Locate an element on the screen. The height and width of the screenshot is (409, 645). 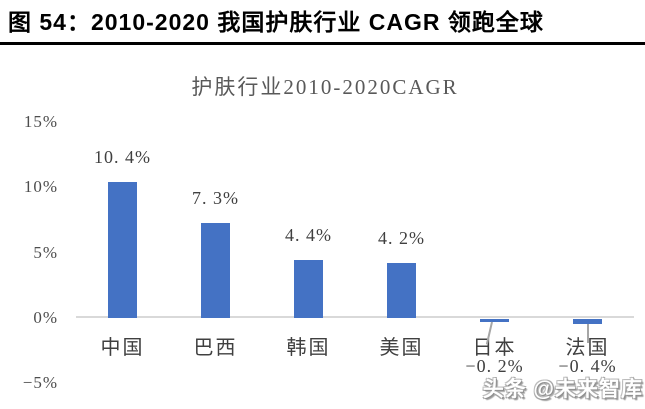
bar-china is located at coordinates (122, 249).